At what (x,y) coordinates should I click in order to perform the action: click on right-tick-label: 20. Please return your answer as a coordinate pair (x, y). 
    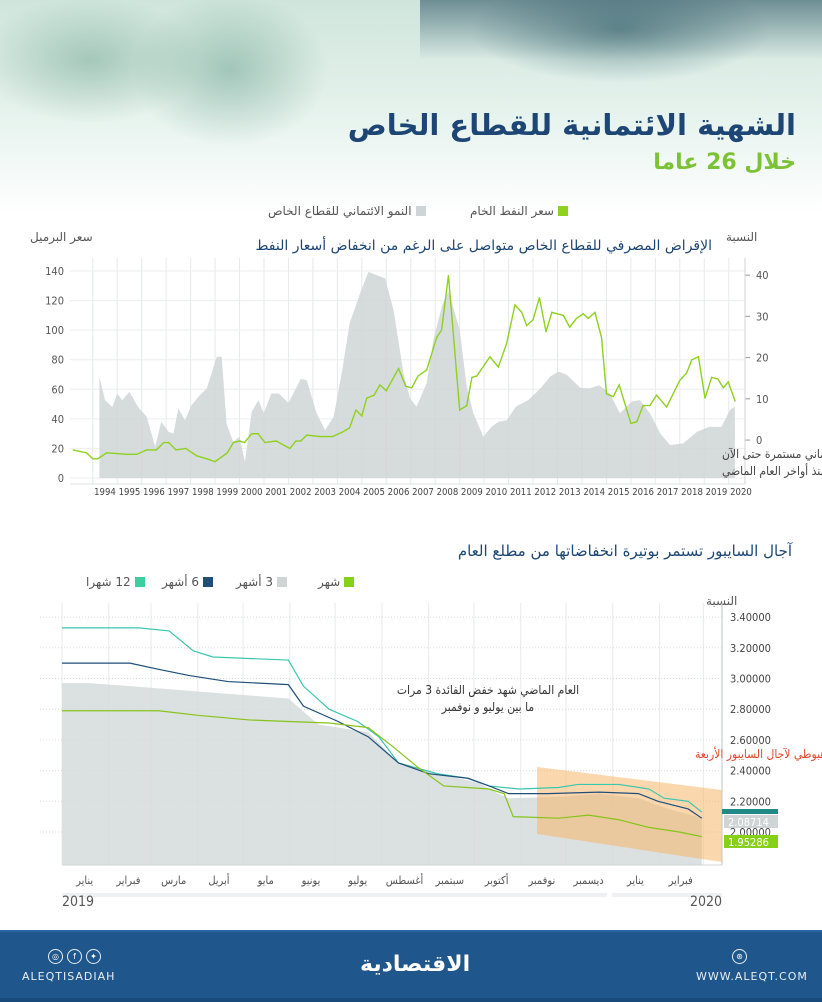
    Looking at the image, I should click on (762, 358).